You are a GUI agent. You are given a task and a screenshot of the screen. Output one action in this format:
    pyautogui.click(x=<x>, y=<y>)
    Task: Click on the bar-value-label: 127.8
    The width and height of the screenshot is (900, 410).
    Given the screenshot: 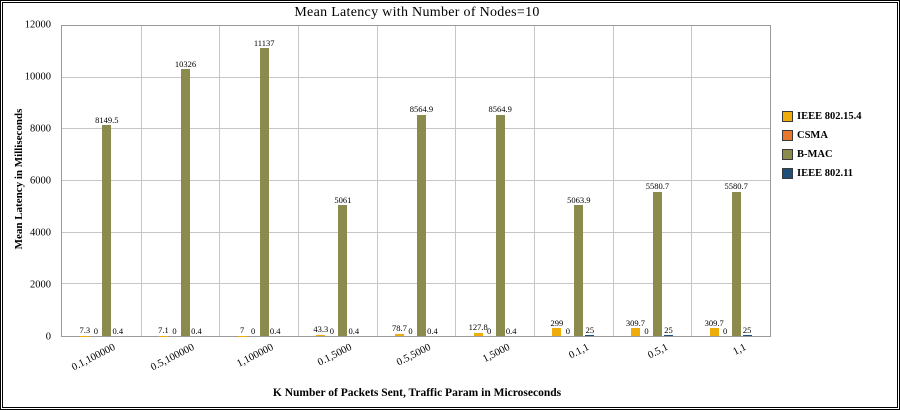 What is the action you would take?
    pyautogui.click(x=478, y=327)
    